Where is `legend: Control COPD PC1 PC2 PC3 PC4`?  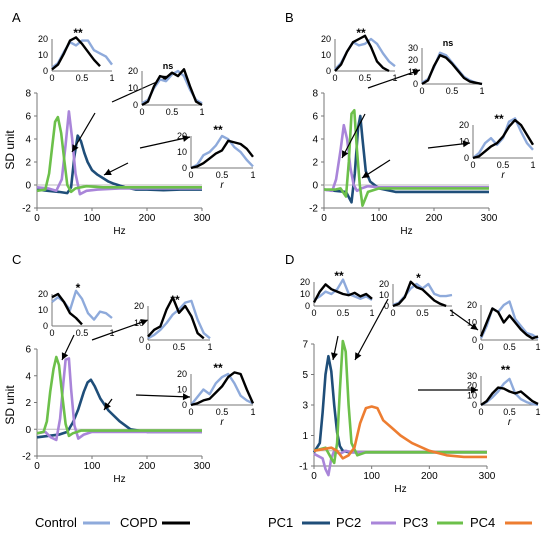
legend: Control COPD PC1 PC2 PC3 PC4 is located at coordinates (283, 522).